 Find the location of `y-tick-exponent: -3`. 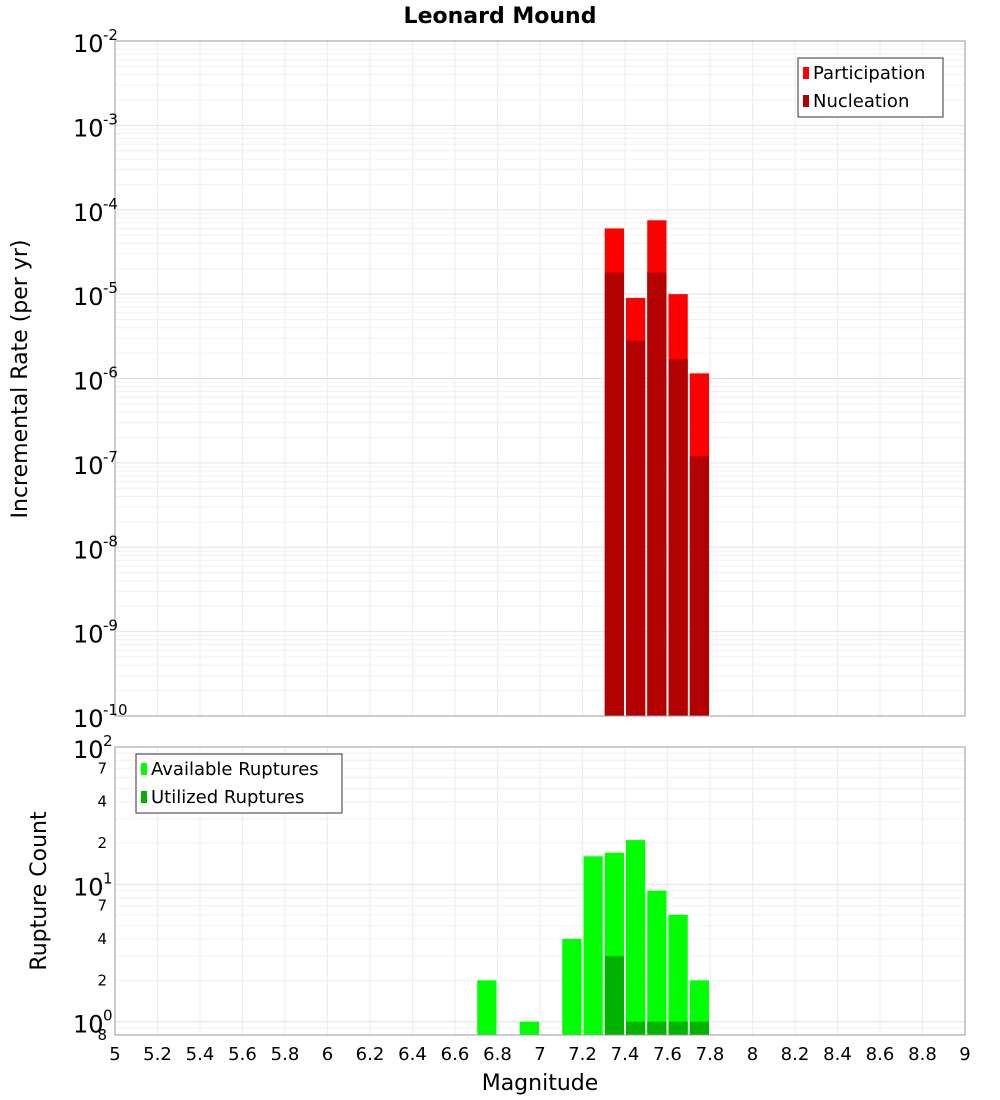

y-tick-exponent: -3 is located at coordinates (110, 119).